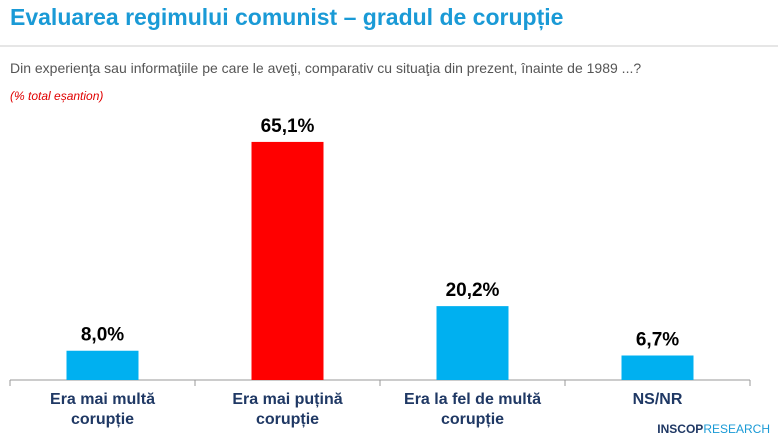  Describe the element at coordinates (288, 126) in the screenshot. I see `data-label: 65,1%` at that location.